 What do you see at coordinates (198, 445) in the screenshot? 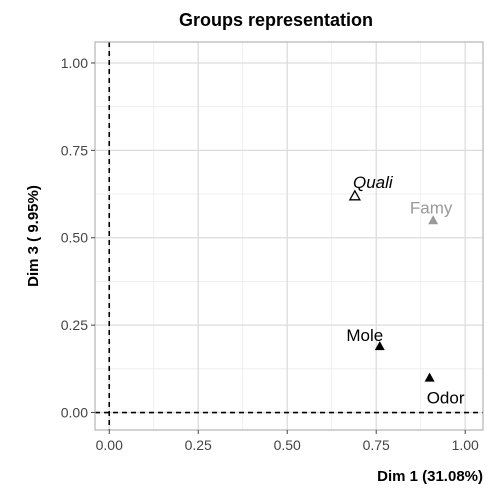
I see `x-tick-label: 0.25` at bounding box center [198, 445].